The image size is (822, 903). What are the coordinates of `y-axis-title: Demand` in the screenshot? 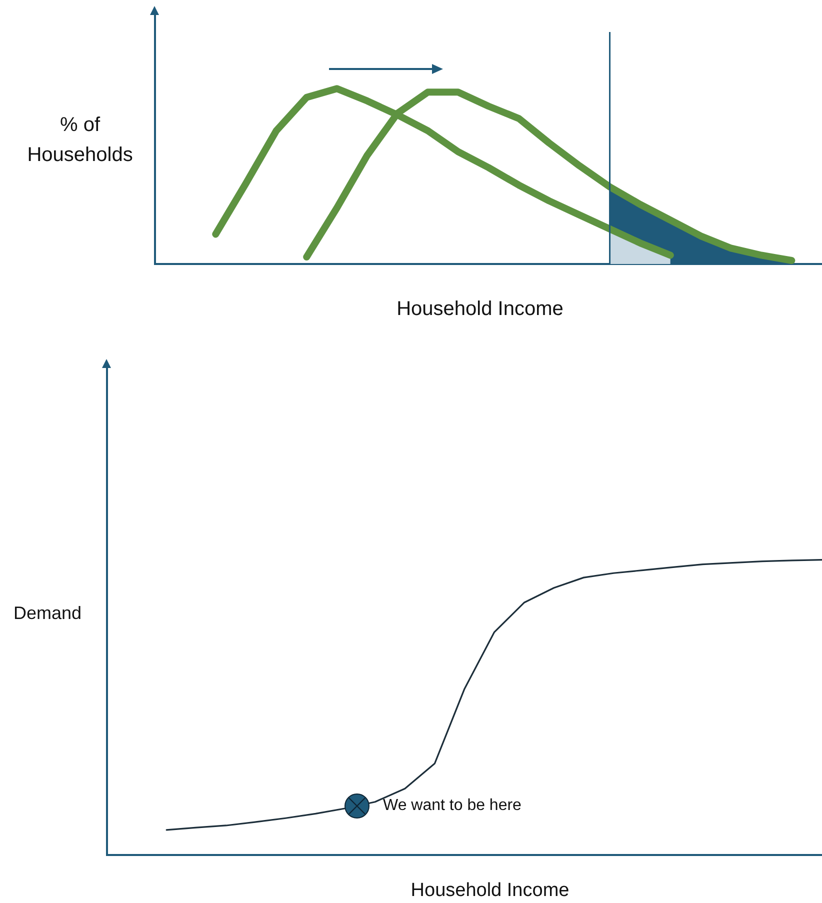 It's located at (47, 613).